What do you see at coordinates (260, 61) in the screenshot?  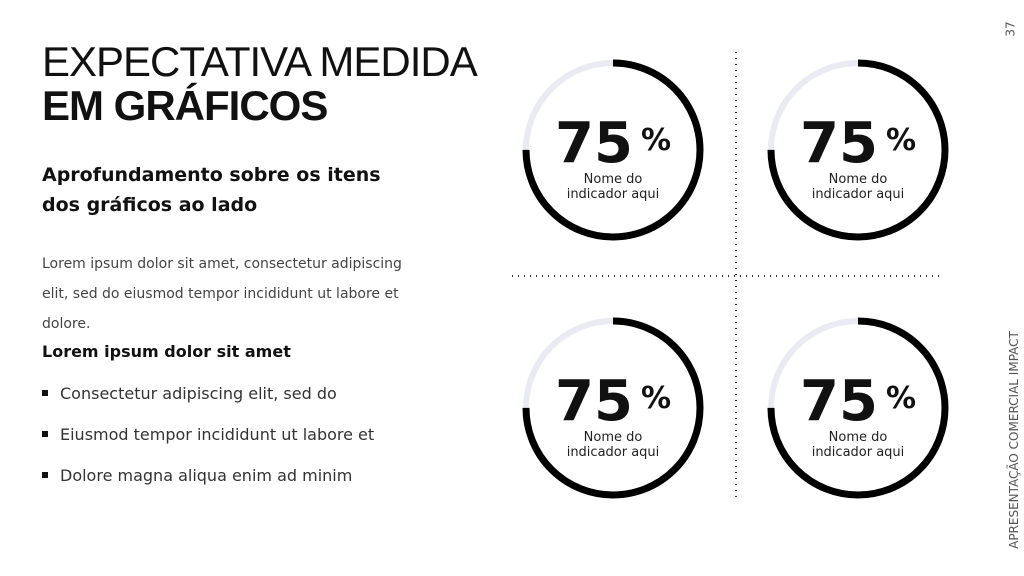 I see `title: EXPECTATIVA MEDIDA` at bounding box center [260, 61].